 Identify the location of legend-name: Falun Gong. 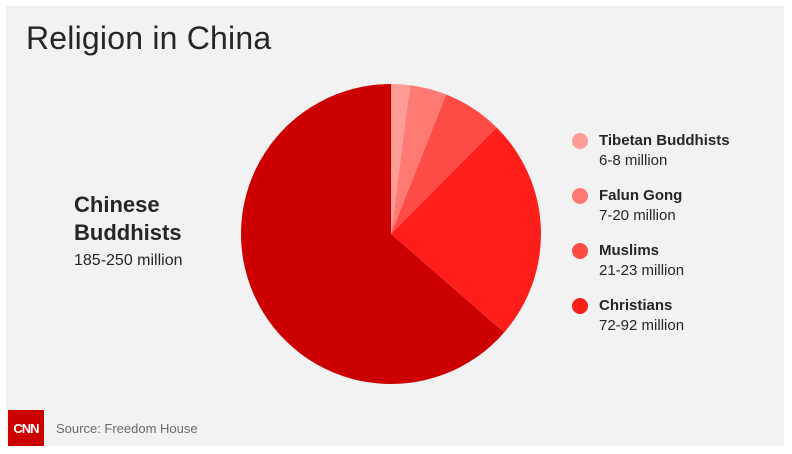
(641, 195).